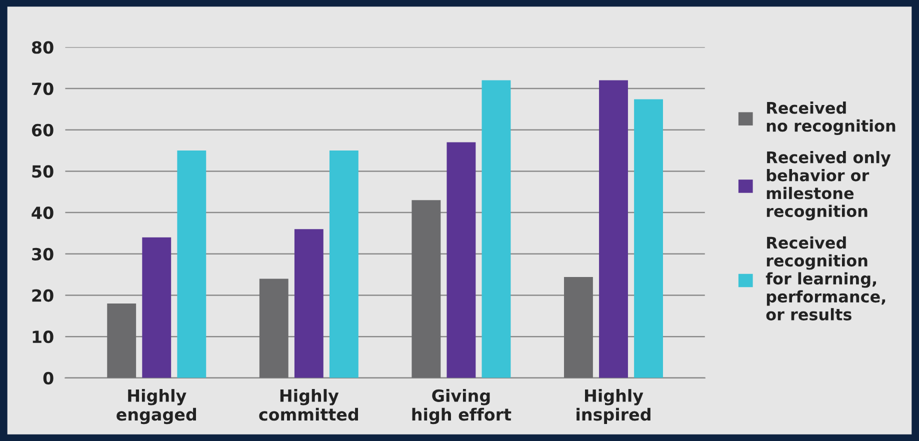  Describe the element at coordinates (613, 406) in the screenshot. I see `x-tick-label: Highly inspired` at that location.